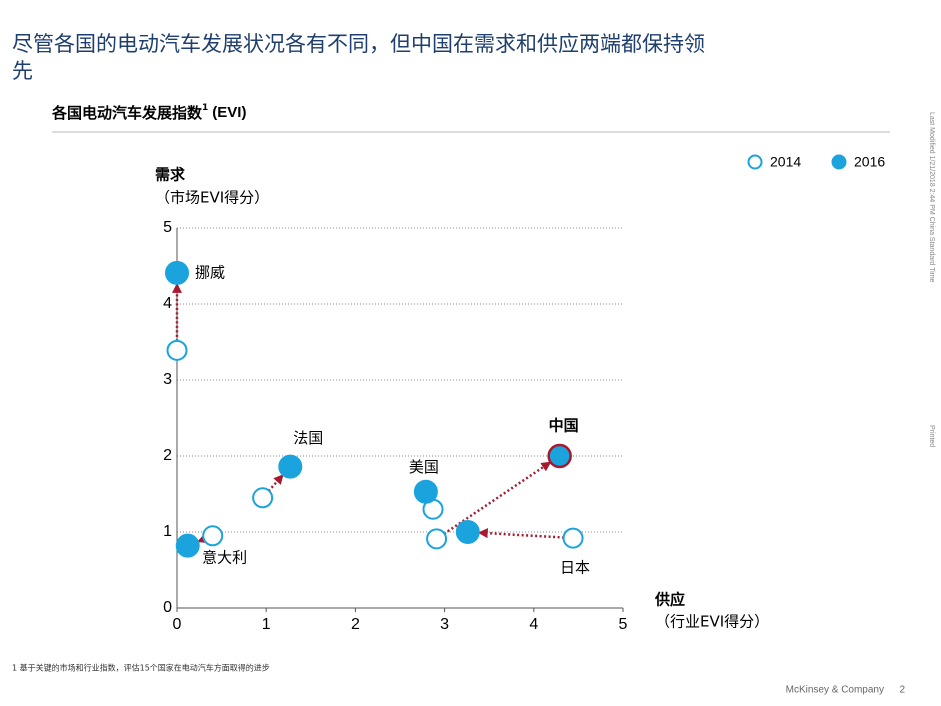 Image resolution: width=941 pixels, height=706 pixels. Describe the element at coordinates (358, 44) in the screenshot. I see `title-line-1: 尽管各国的电动汽车发展状况各有不同，但中国在需求和供应两端都保持领` at that location.